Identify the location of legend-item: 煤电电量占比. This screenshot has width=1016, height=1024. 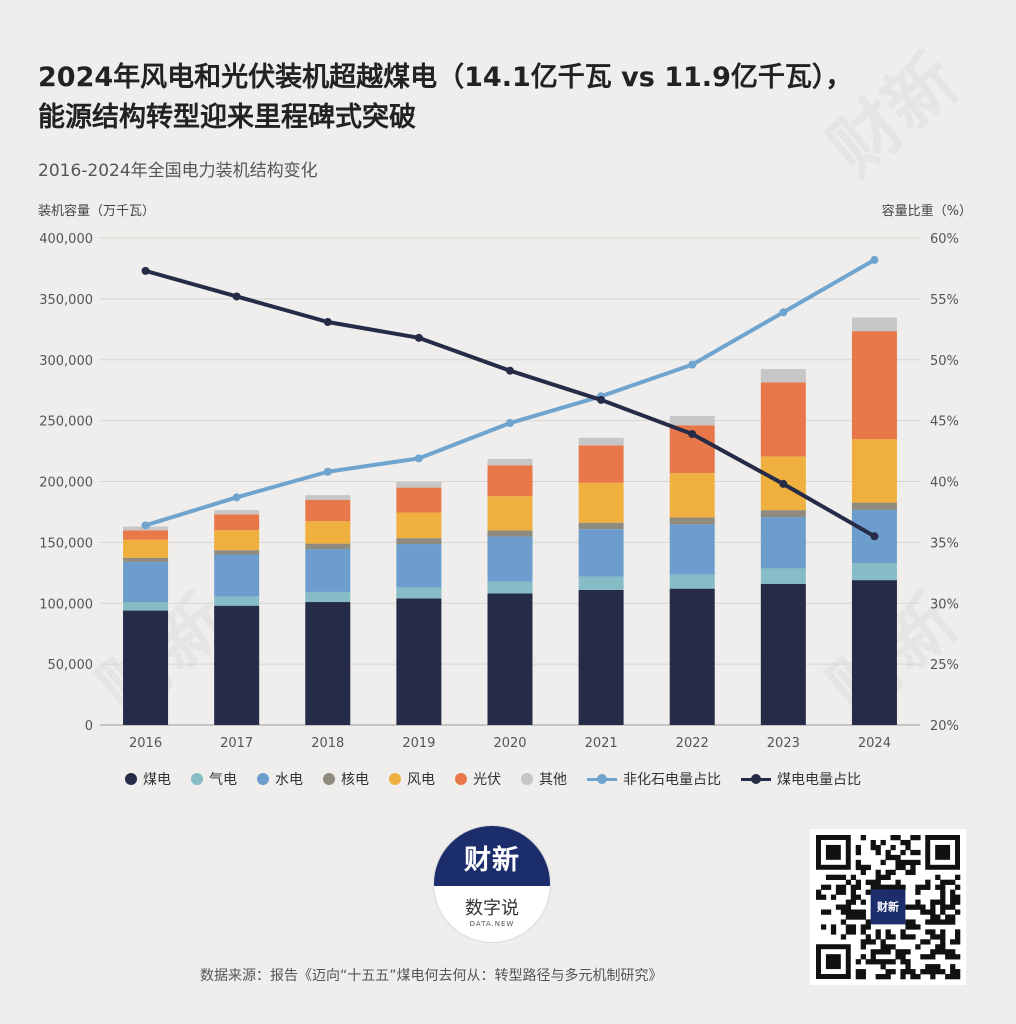
(801, 779).